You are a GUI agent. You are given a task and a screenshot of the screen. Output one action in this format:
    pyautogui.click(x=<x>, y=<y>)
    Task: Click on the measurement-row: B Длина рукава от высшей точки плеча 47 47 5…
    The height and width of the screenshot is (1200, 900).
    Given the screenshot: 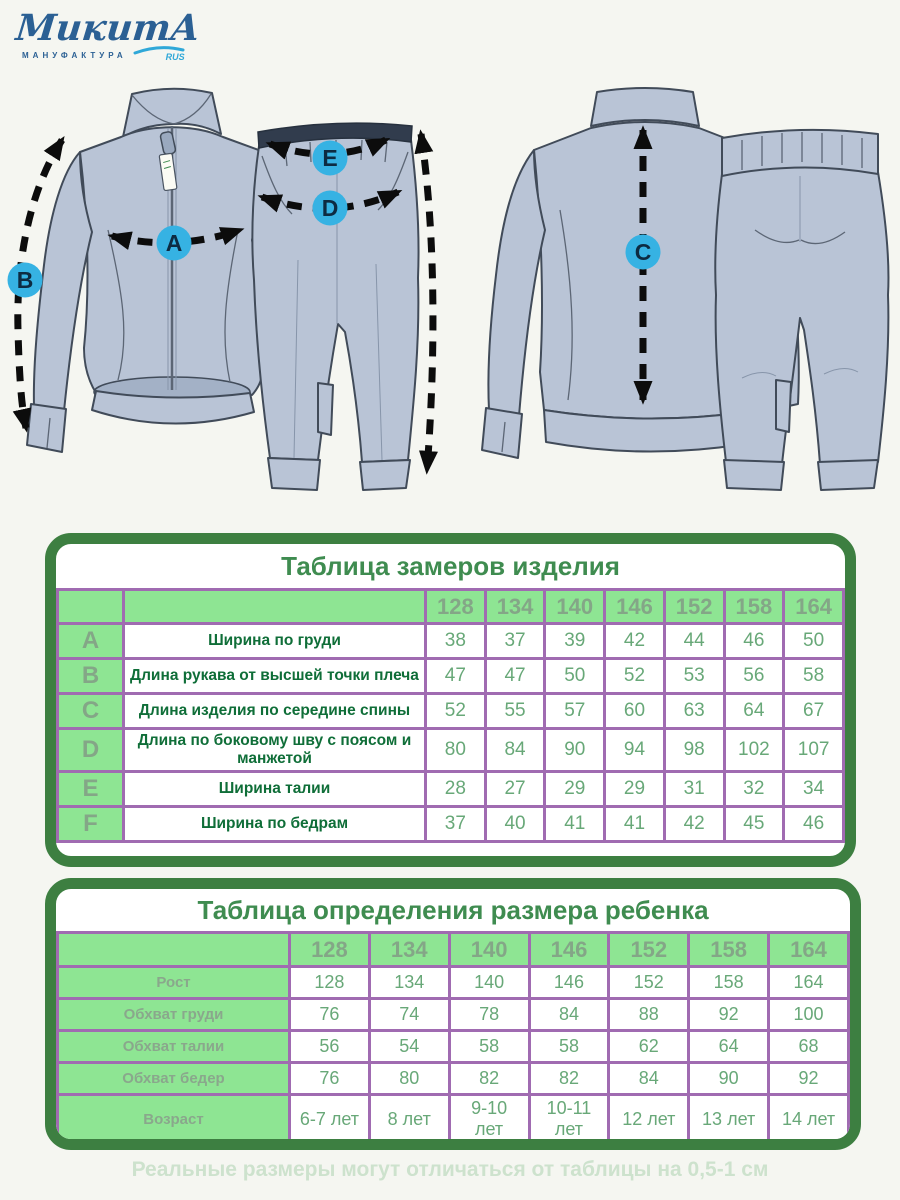 What is the action you would take?
    pyautogui.click(x=450, y=676)
    